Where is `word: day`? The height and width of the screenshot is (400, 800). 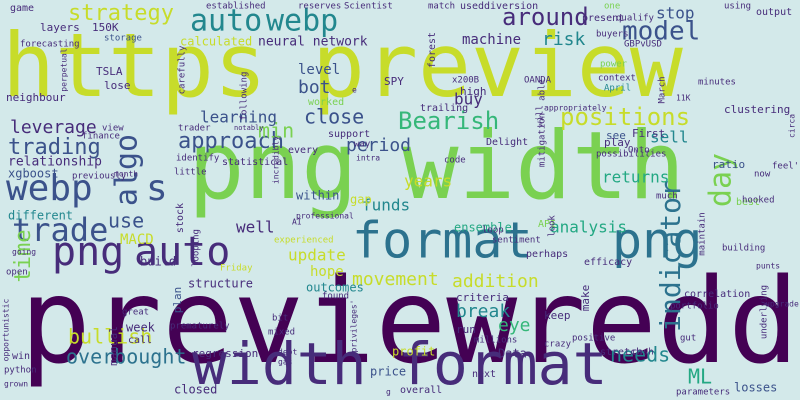 word: day is located at coordinates (721, 180).